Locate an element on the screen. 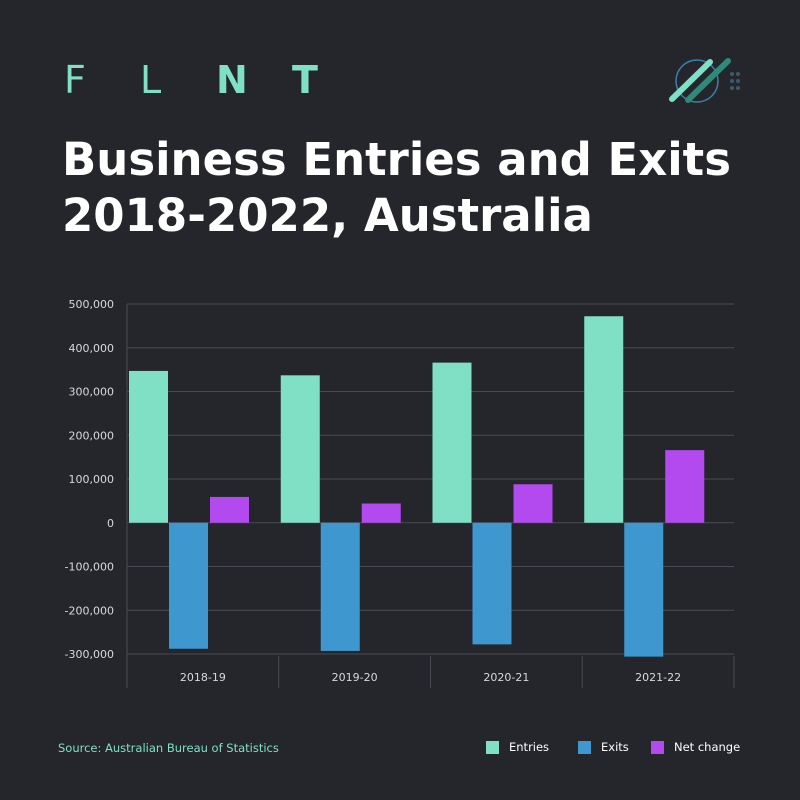  y-tick-label: 500,000 is located at coordinates (92, 304).